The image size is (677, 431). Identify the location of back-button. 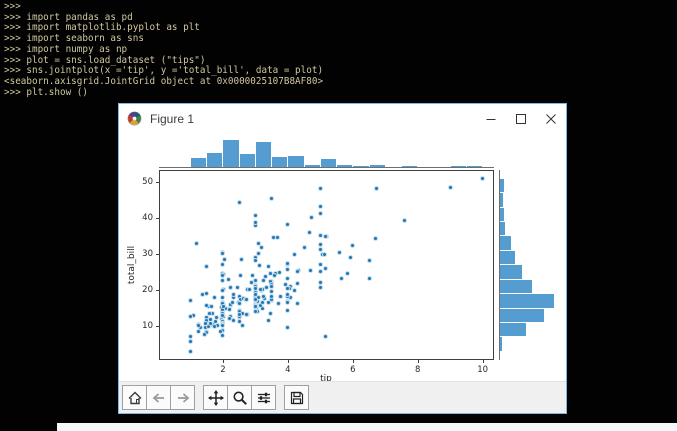
(158, 397).